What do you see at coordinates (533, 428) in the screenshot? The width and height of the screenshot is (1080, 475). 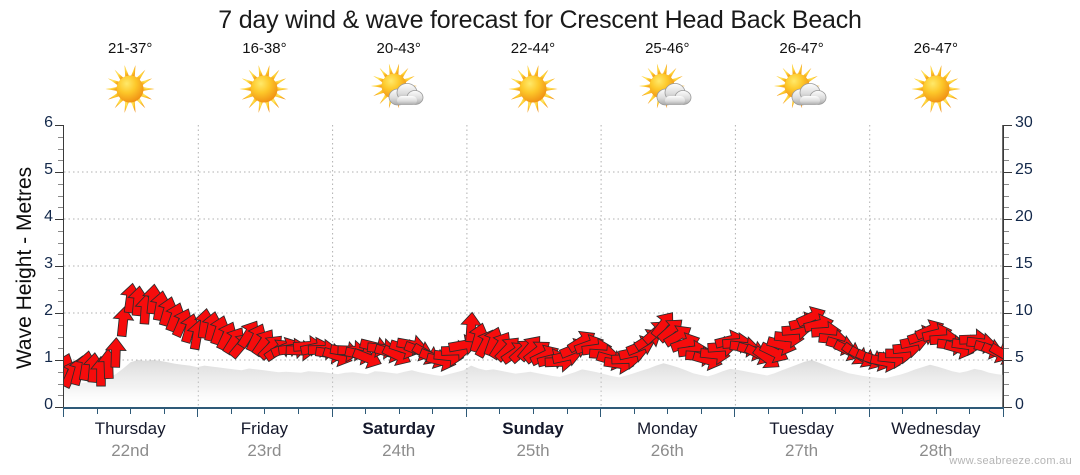 I see `day-name: Sunday` at bounding box center [533, 428].